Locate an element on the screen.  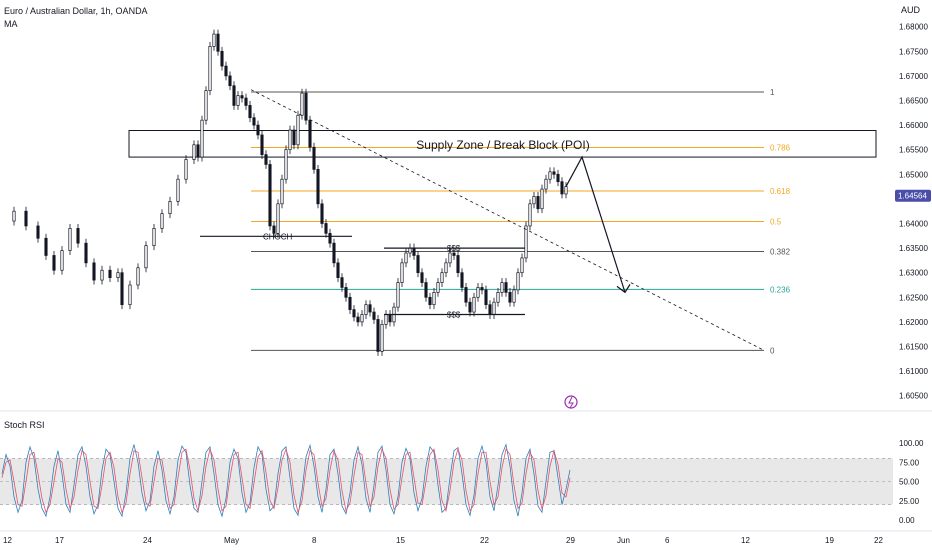
alert-marker is located at coordinates (571, 402).